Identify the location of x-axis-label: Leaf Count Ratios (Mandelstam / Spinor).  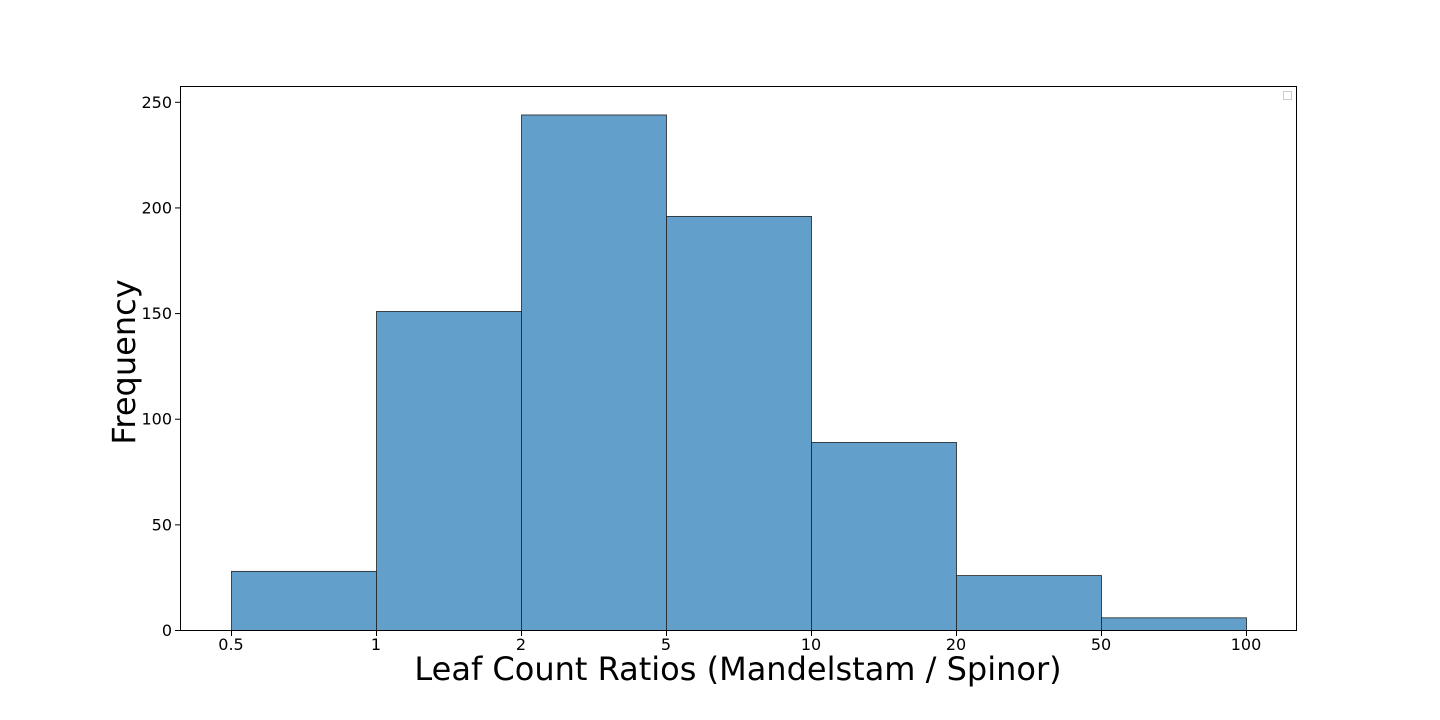
(737, 669).